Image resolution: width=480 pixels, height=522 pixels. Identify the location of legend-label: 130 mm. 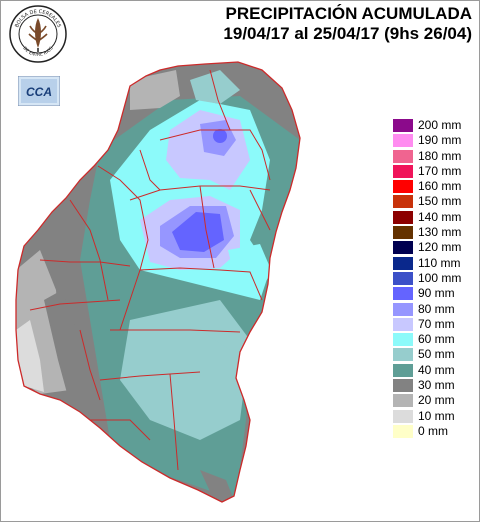
(440, 232).